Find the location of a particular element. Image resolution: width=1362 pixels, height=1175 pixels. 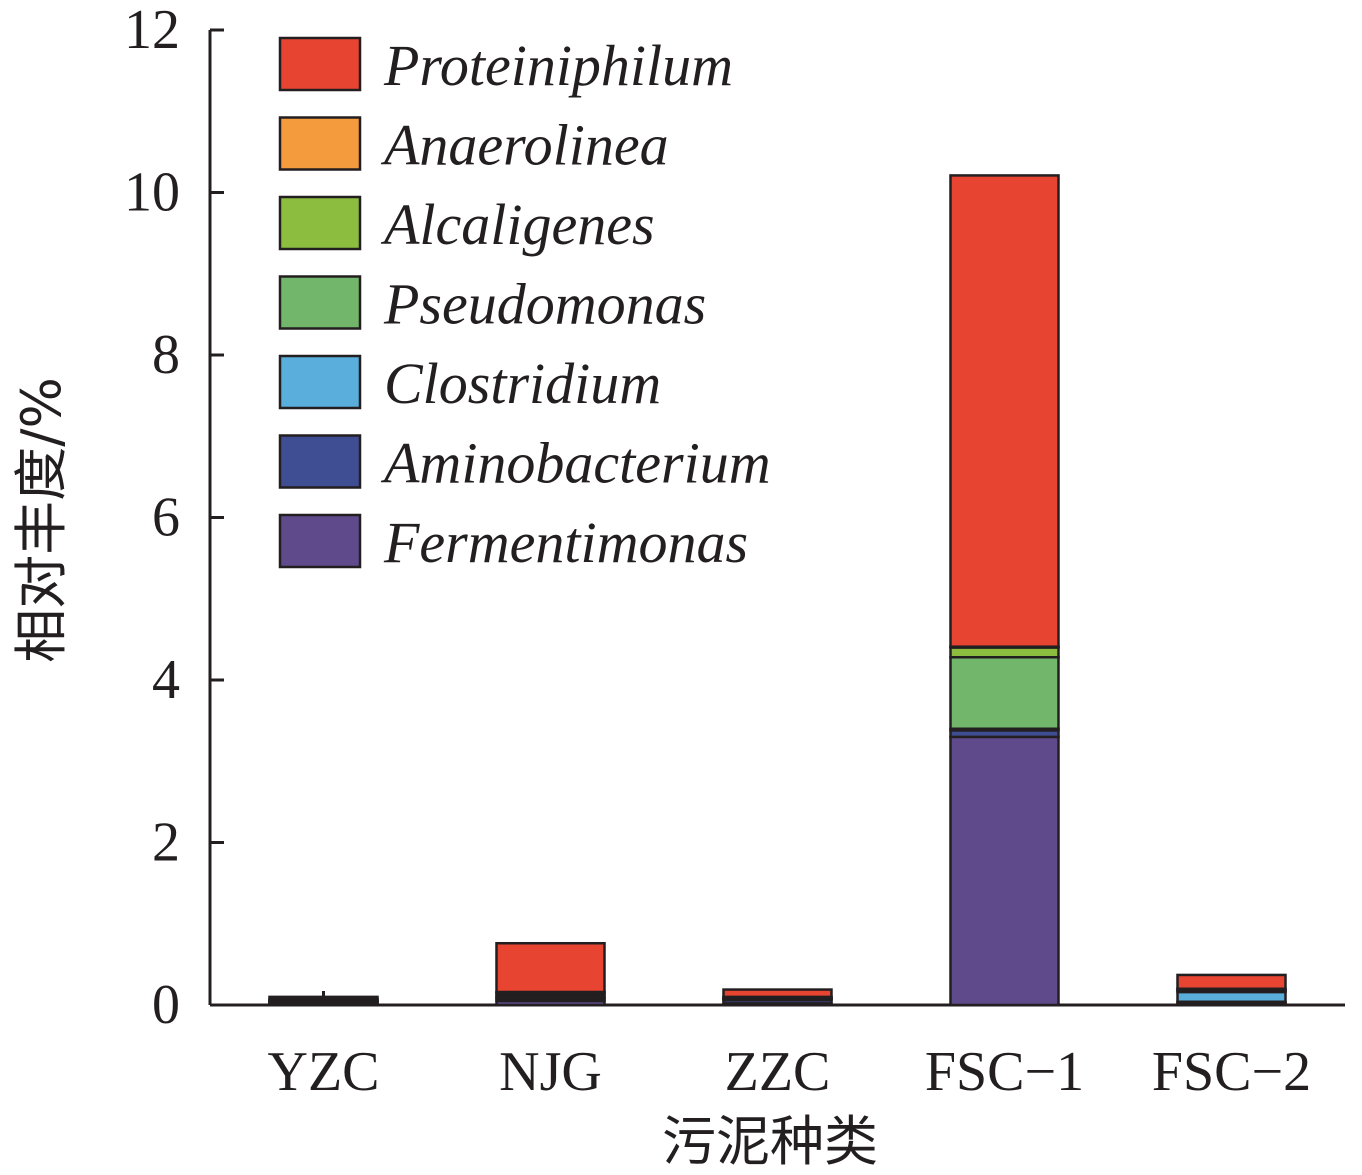

x-tick-label: ZZC is located at coordinates (778, 1072).